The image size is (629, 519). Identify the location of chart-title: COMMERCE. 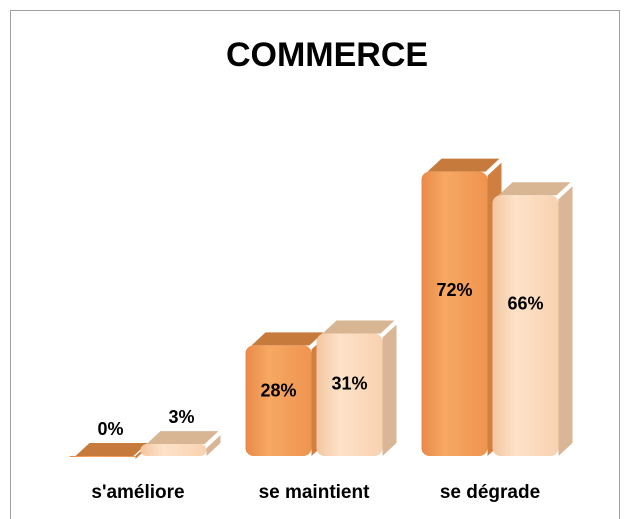
(327, 55).